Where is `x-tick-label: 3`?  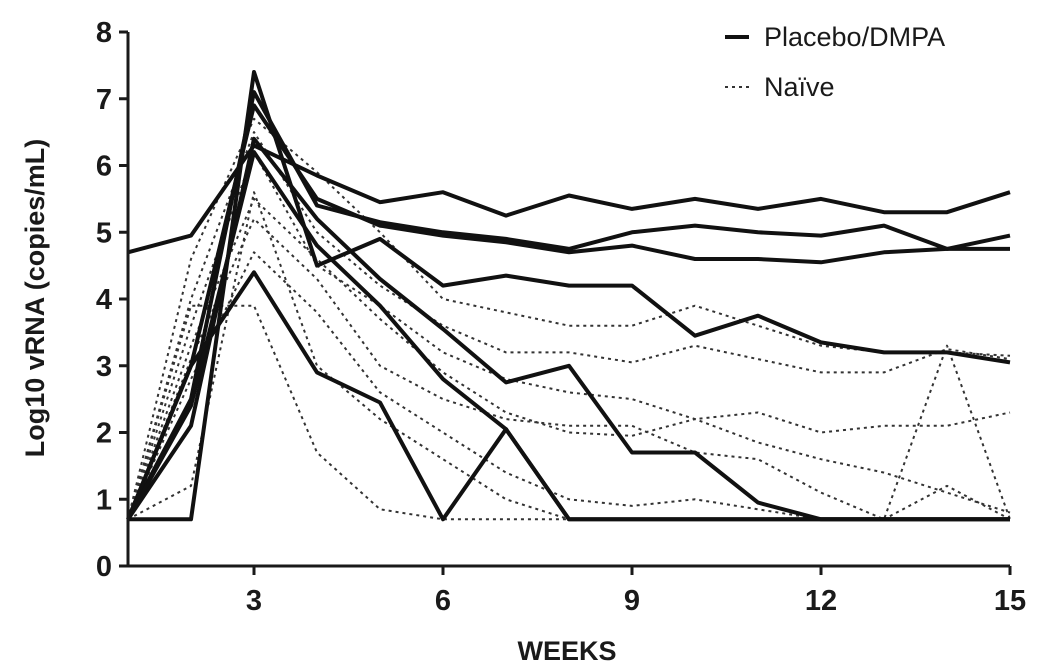 x-tick-label: 3 is located at coordinates (254, 601).